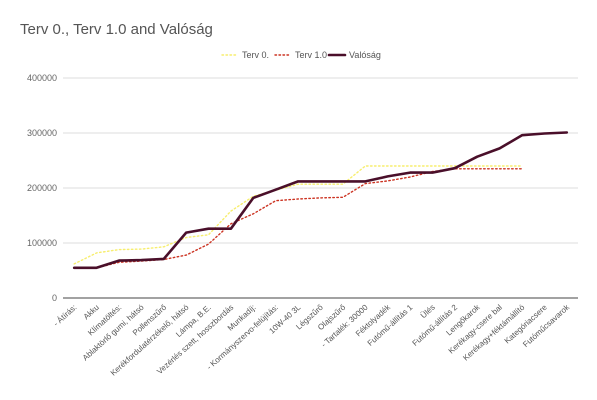 The width and height of the screenshot is (597, 400). I want to click on x-tick-label: Ülés, so click(428, 311).